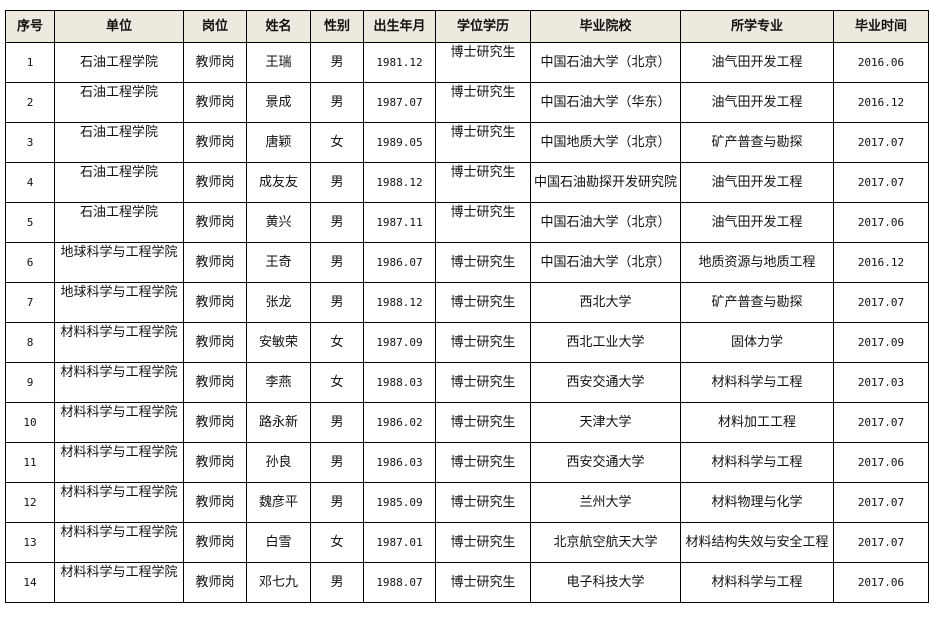 Image resolution: width=933 pixels, height=620 pixels. What do you see at coordinates (30, 462) in the screenshot?
I see `cell-index: 11` at bounding box center [30, 462].